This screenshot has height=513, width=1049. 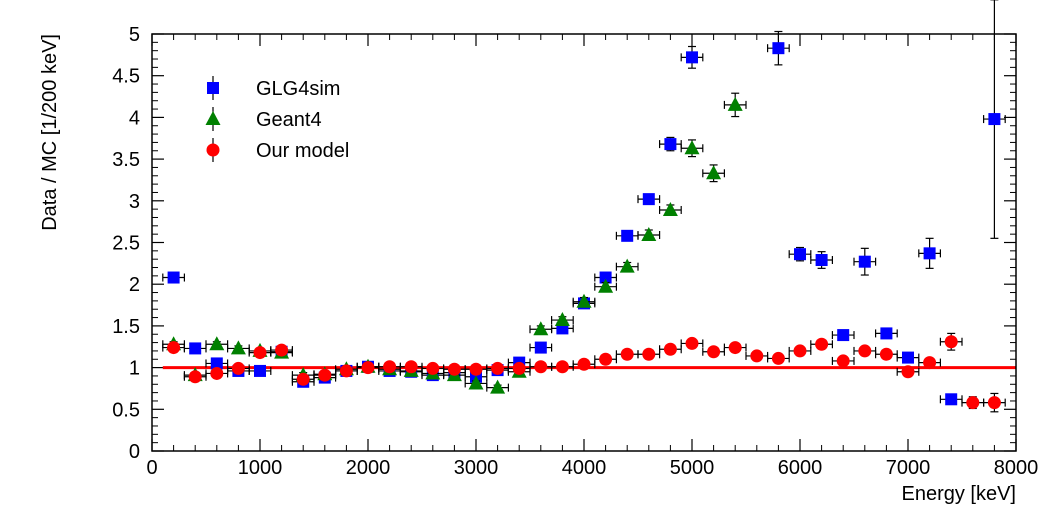 What do you see at coordinates (368, 468) in the screenshot?
I see `x-tick-label: 2000` at bounding box center [368, 468].